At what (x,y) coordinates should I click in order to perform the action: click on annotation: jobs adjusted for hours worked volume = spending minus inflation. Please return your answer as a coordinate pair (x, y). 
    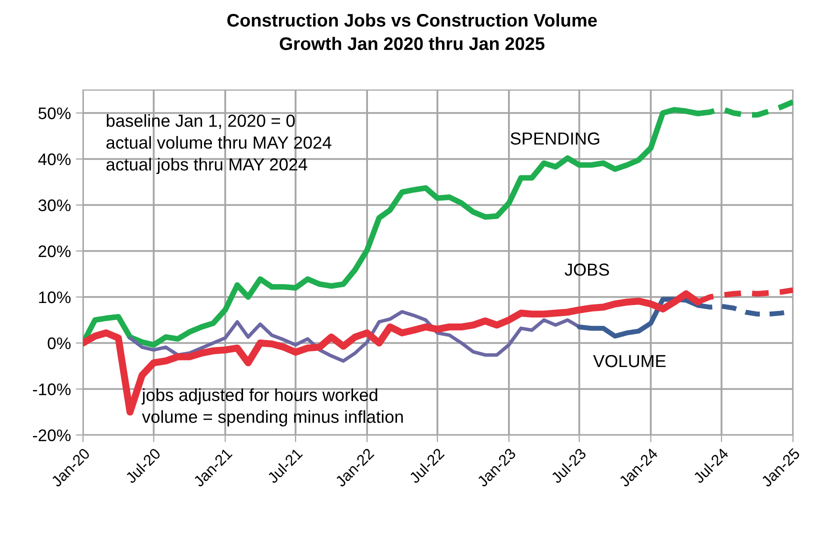
    Looking at the image, I should click on (272, 407).